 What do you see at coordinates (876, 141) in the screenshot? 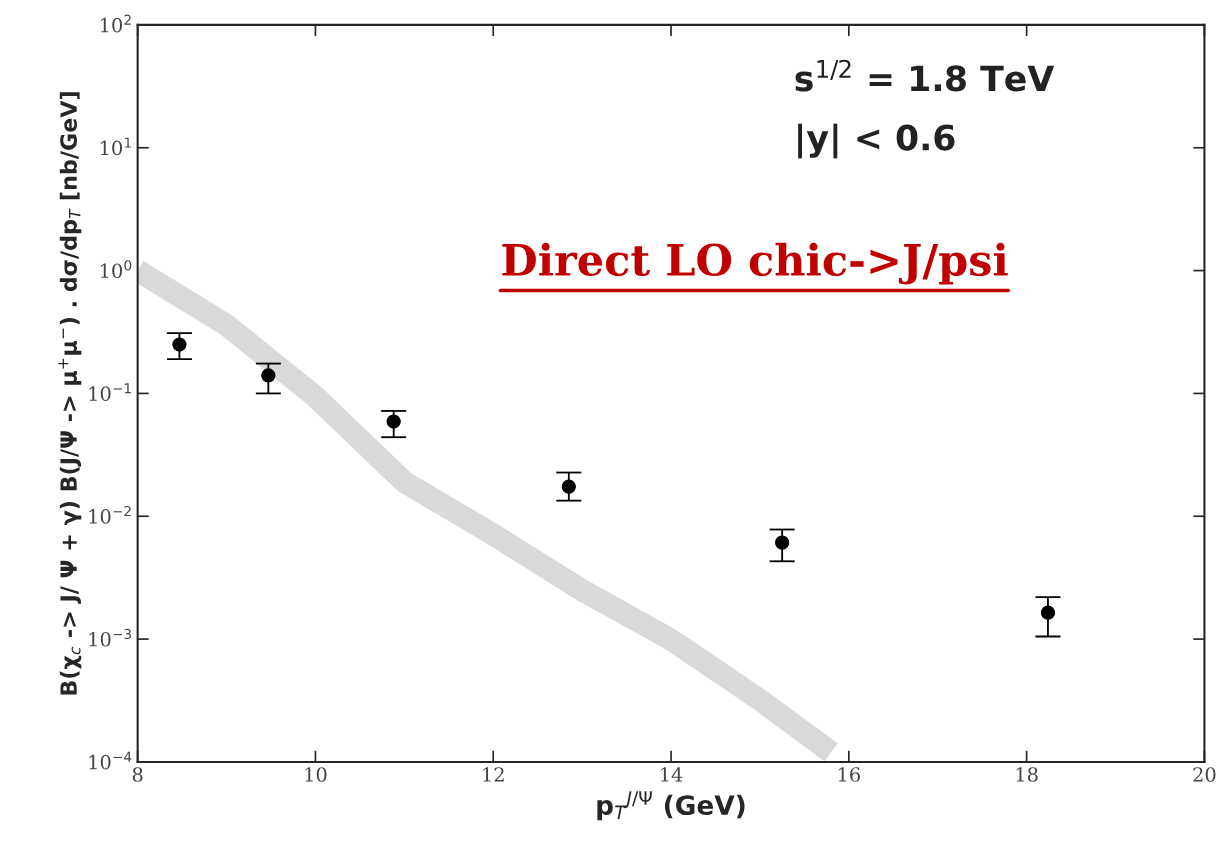
I see `annotation: |y| < 0.6` at bounding box center [876, 141].